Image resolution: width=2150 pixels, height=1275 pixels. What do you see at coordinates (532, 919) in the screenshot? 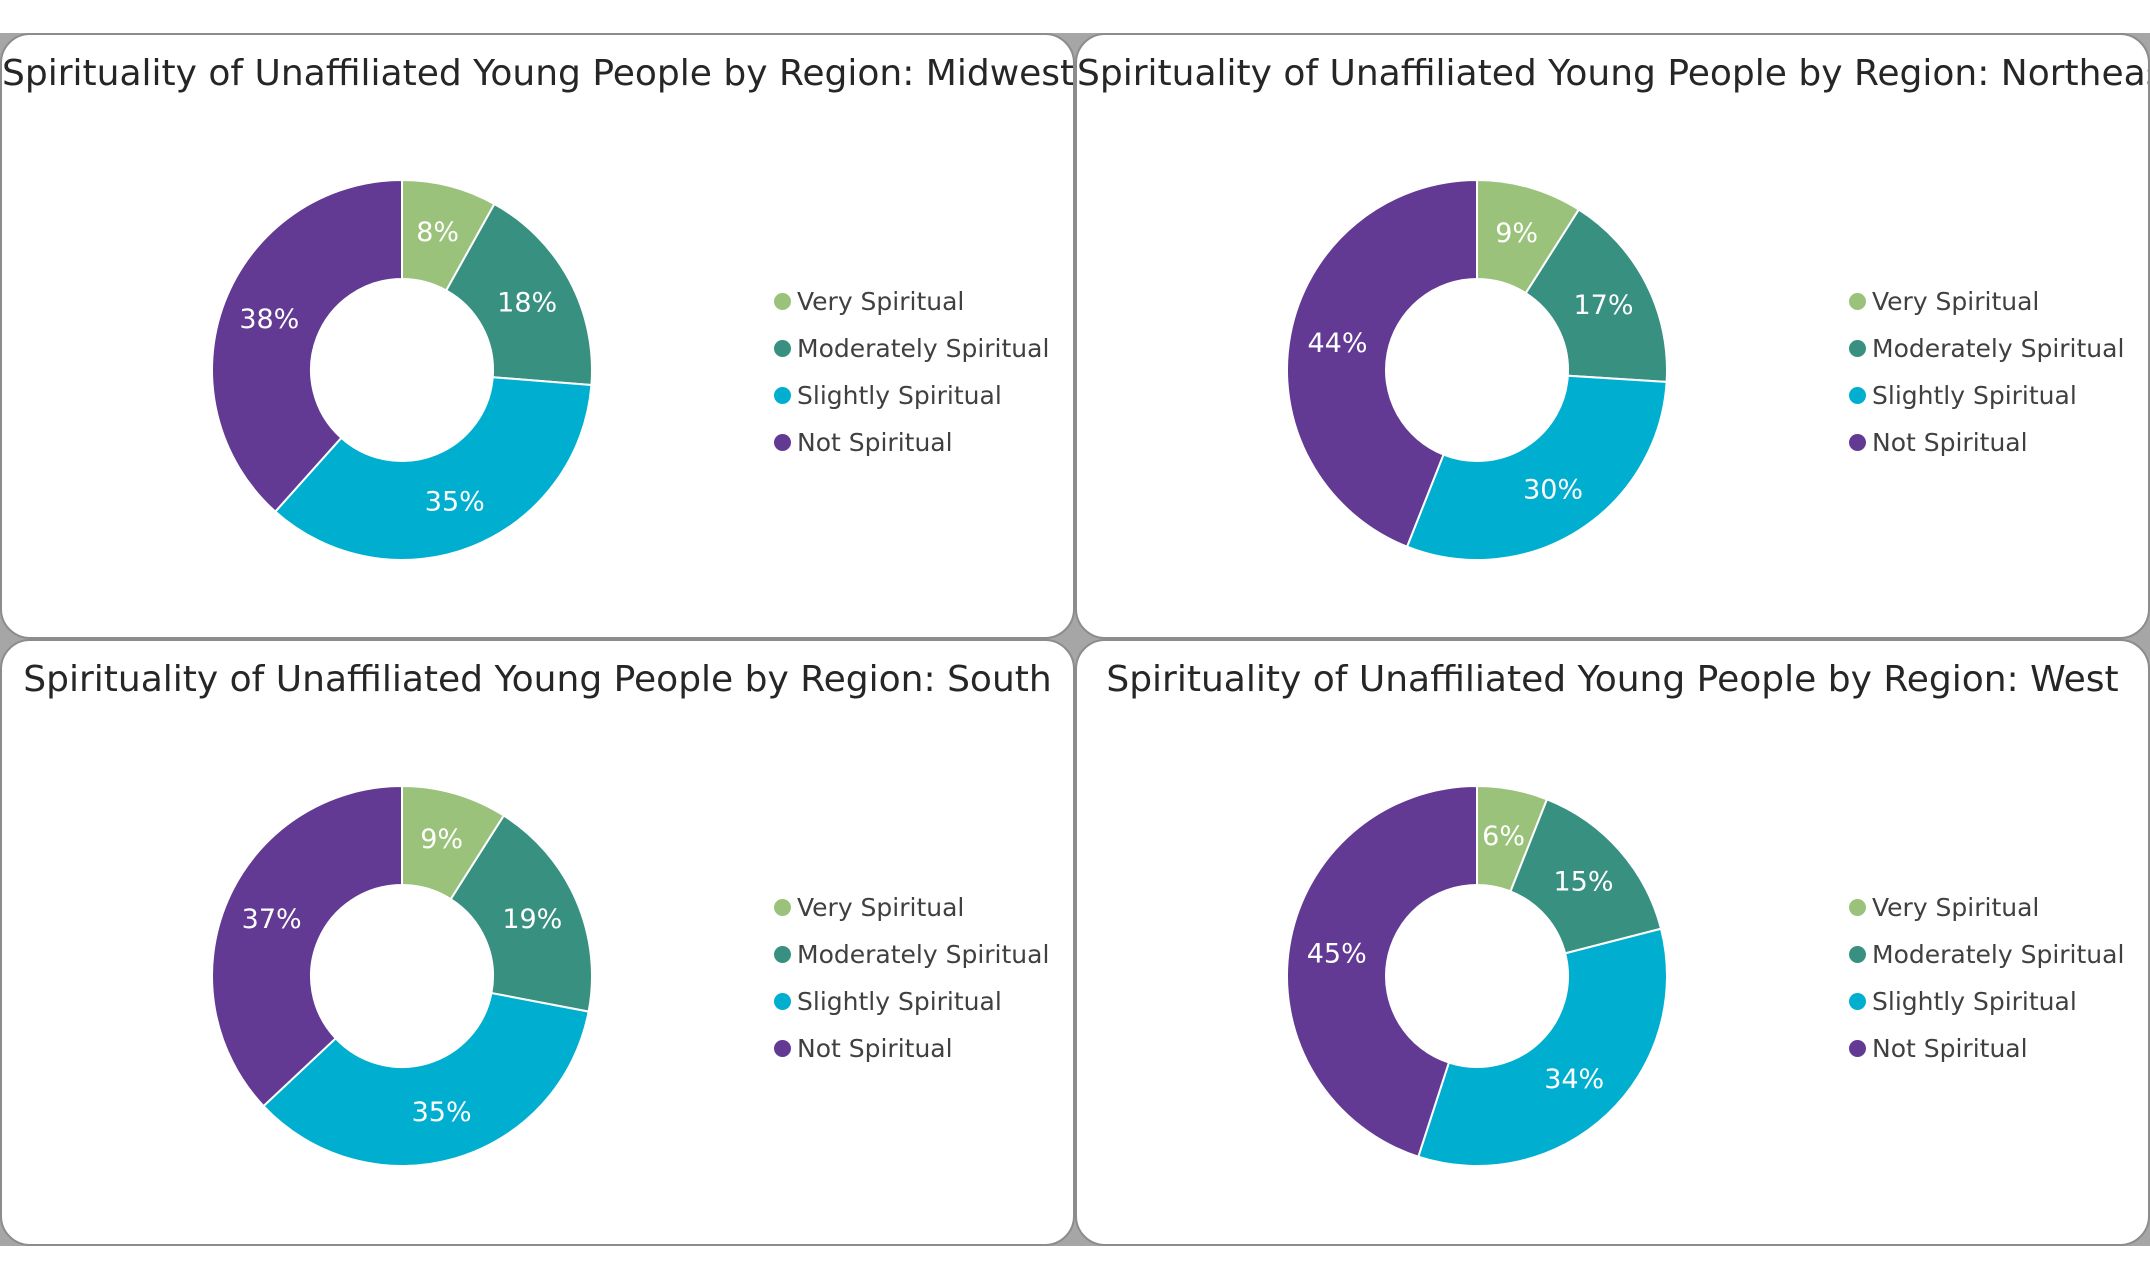
I see `data-label-moderately-spiritual: 19%` at bounding box center [532, 919].